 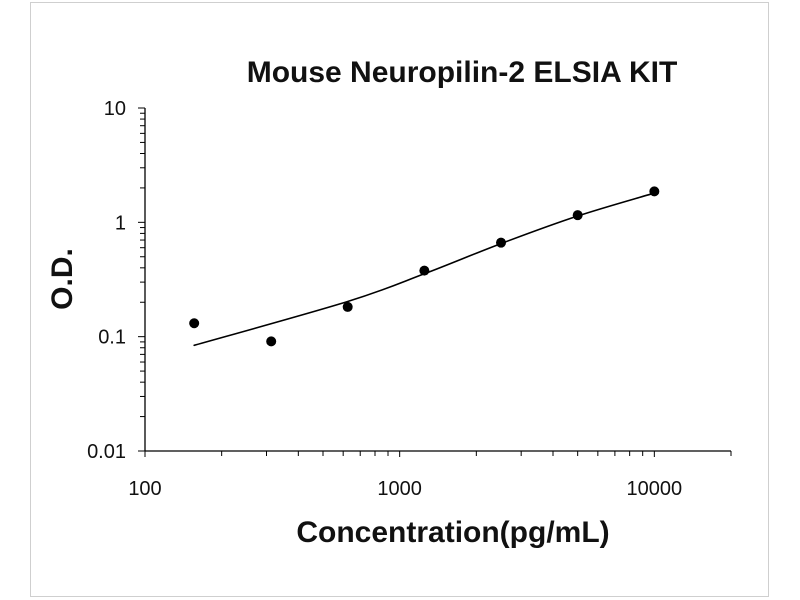 What do you see at coordinates (452, 532) in the screenshot?
I see `x-axis-label: Concentration(pg/mL)` at bounding box center [452, 532].